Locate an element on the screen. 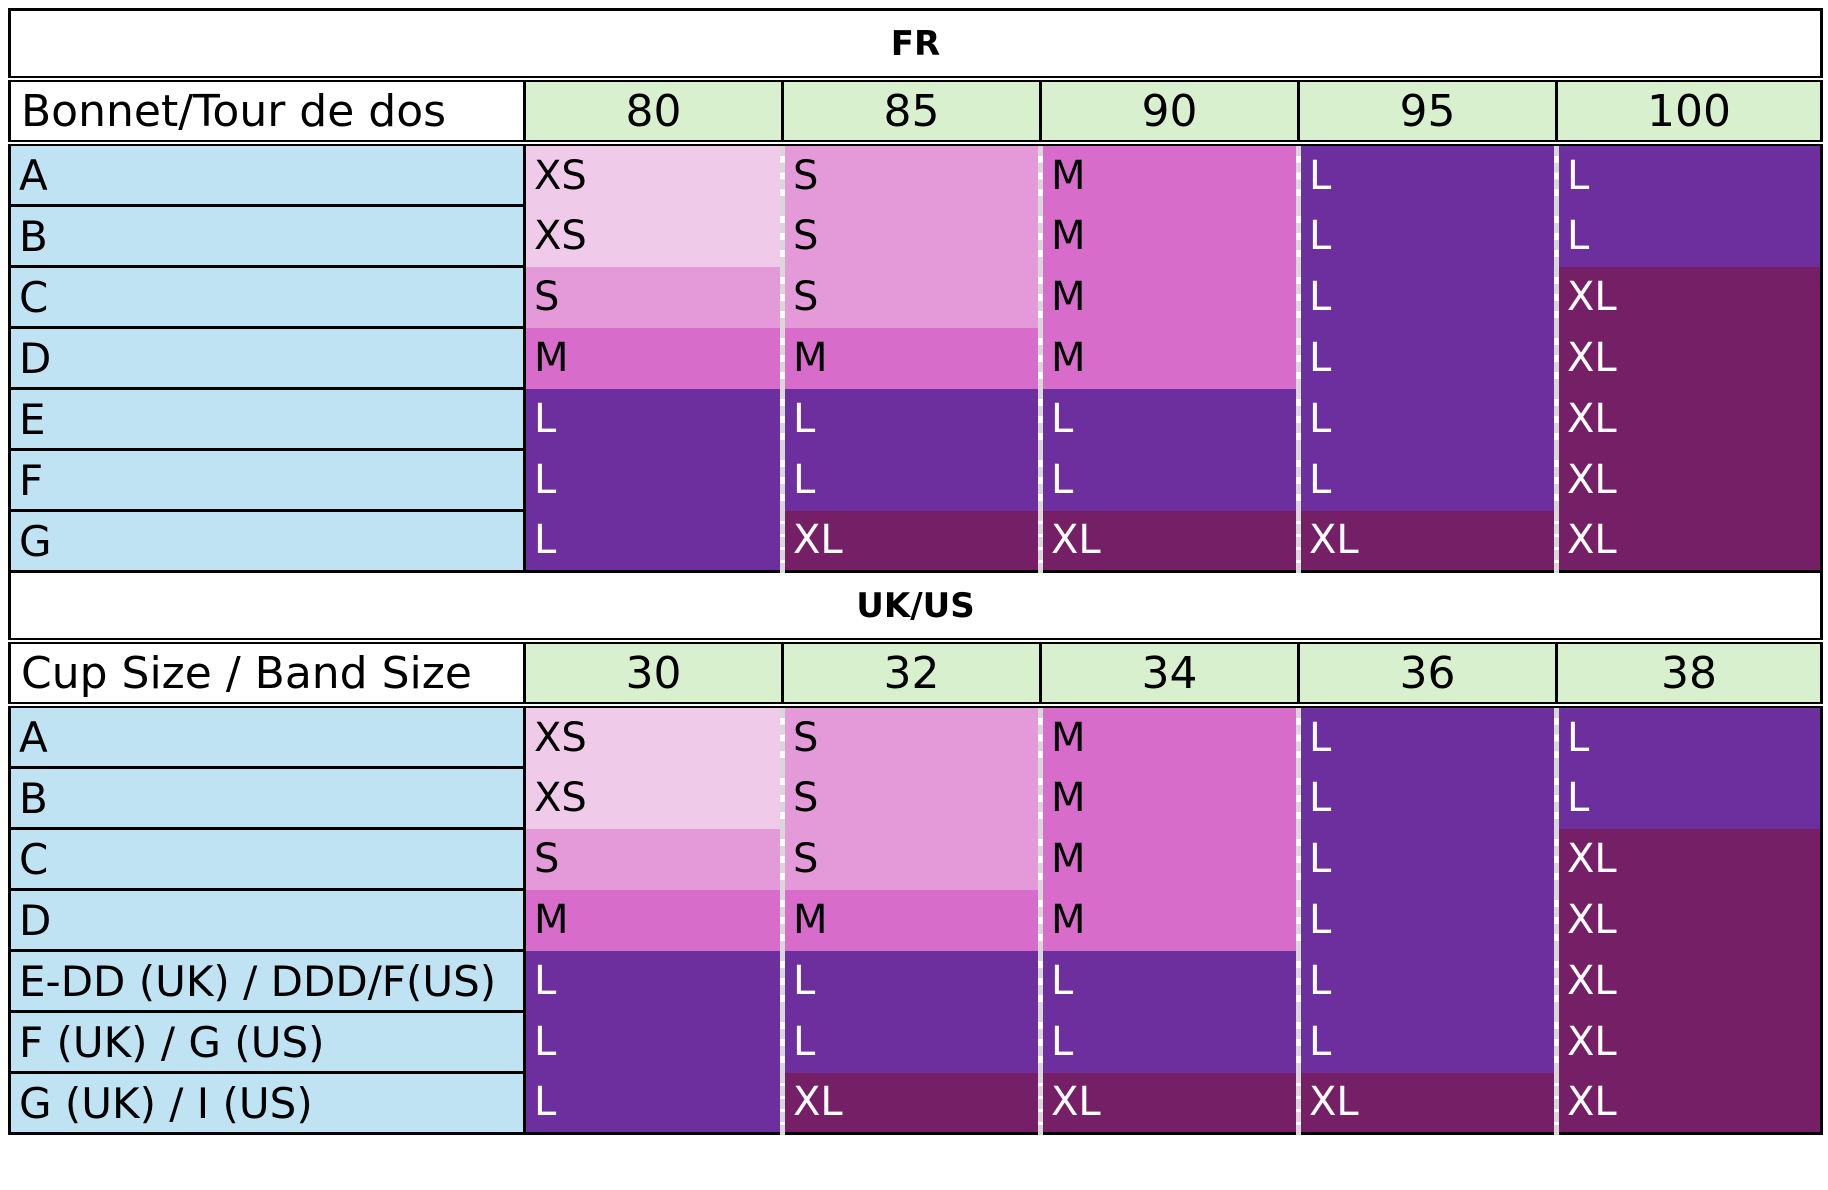 The width and height of the screenshot is (1828, 1190). fr-section-title: FR is located at coordinates (915, 44).